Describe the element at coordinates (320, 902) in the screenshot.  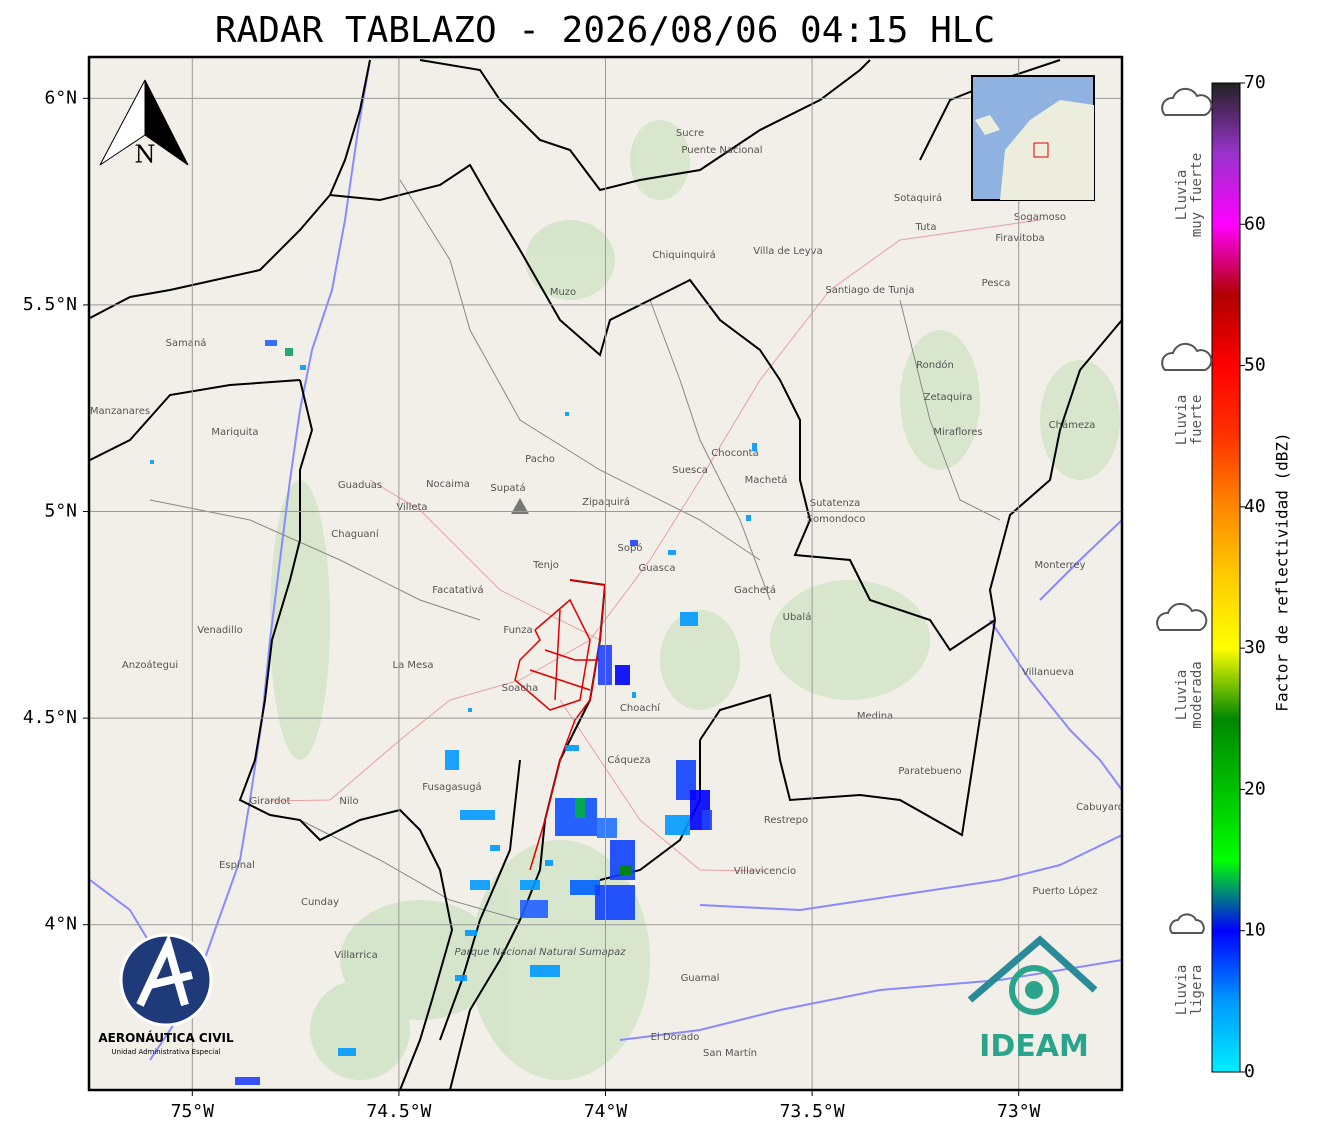
I see `place-label: Cunday` at that location.